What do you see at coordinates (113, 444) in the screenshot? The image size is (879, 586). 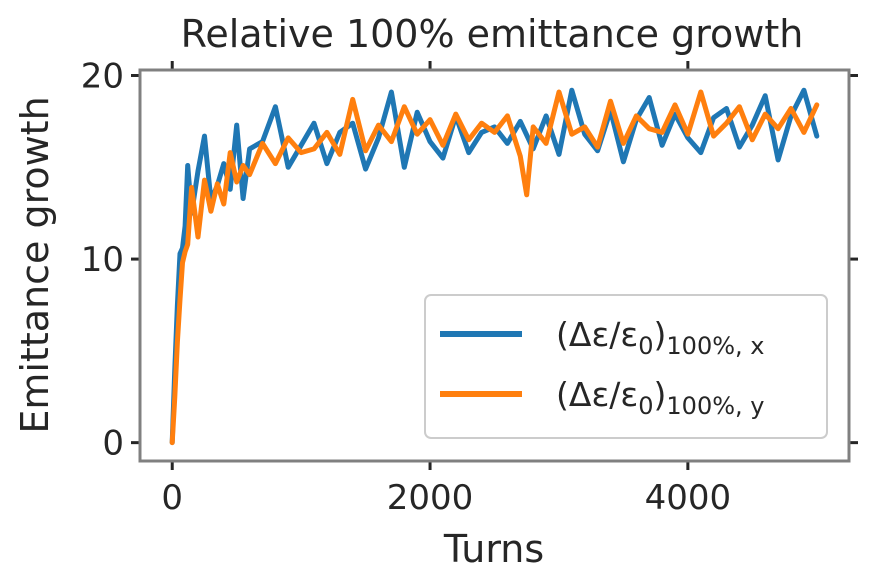 I see `y-tick-label-0: 0` at bounding box center [113, 444].